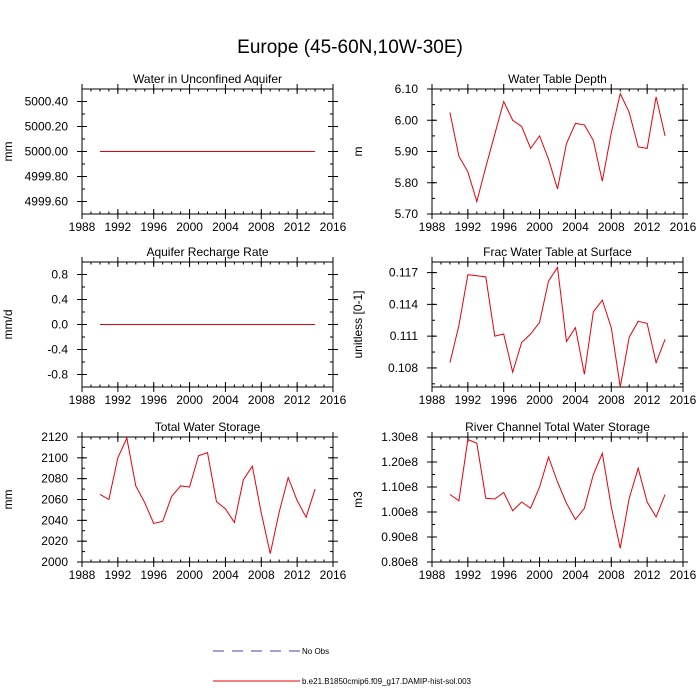  Describe the element at coordinates (57, 375) in the screenshot. I see `y-tick-label: -0.8` at that location.